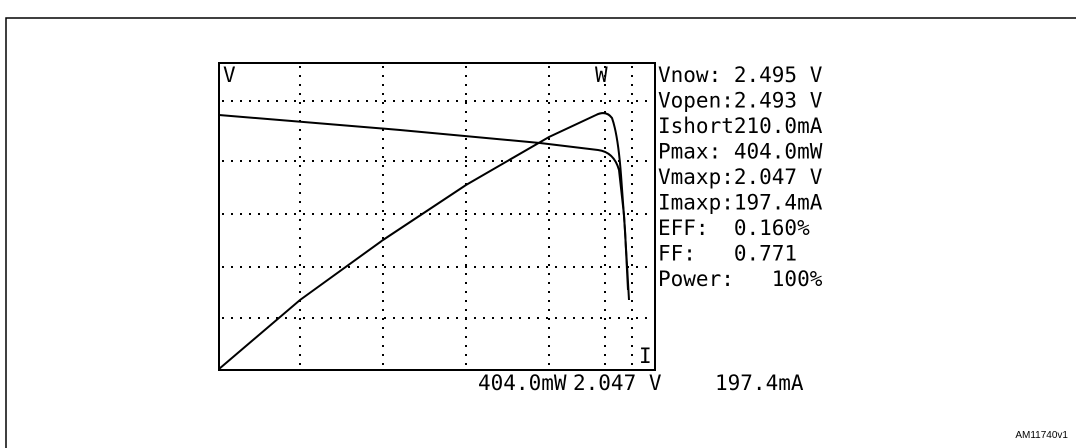  I want to click on cursor-power: 404.0mW, so click(522, 383).